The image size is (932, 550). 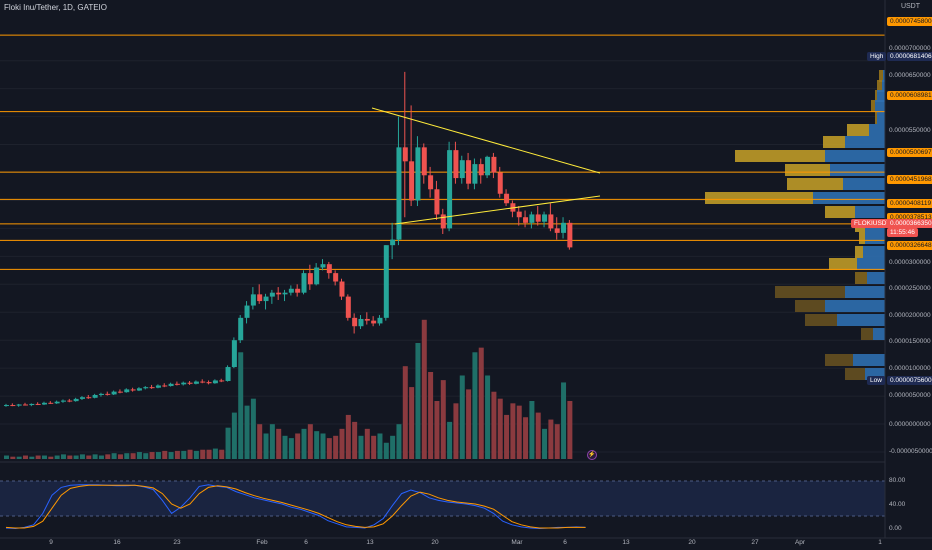 I want to click on oscillator-tick-label: 80.00, so click(x=897, y=480).